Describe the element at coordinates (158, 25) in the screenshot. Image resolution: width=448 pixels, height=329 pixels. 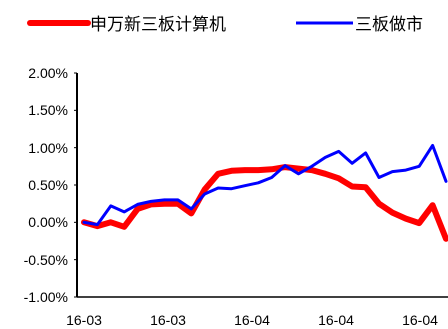
I see `legend-label-series-1: 申万新三板计算机` at that location.